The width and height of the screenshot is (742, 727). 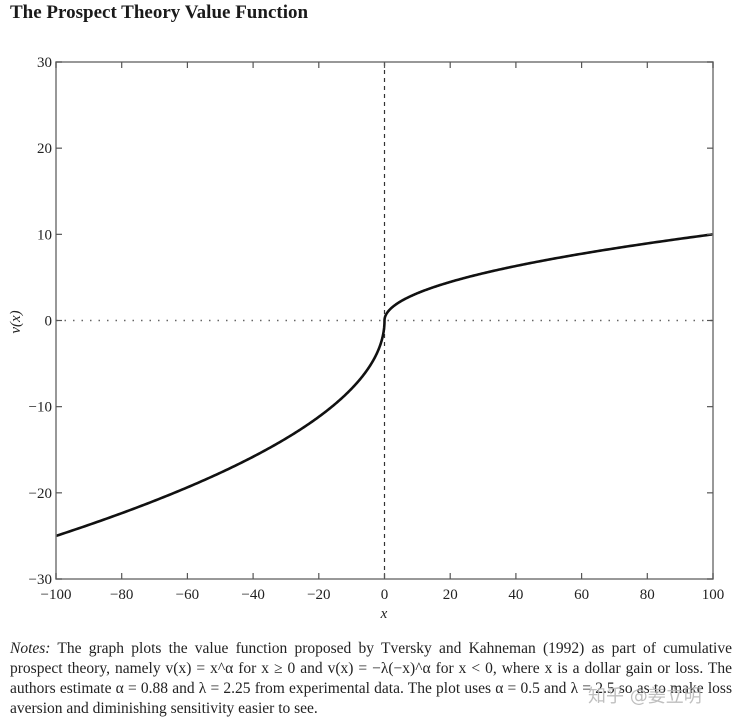 What do you see at coordinates (40, 408) in the screenshot?
I see `y-tick-label: −10` at bounding box center [40, 408].